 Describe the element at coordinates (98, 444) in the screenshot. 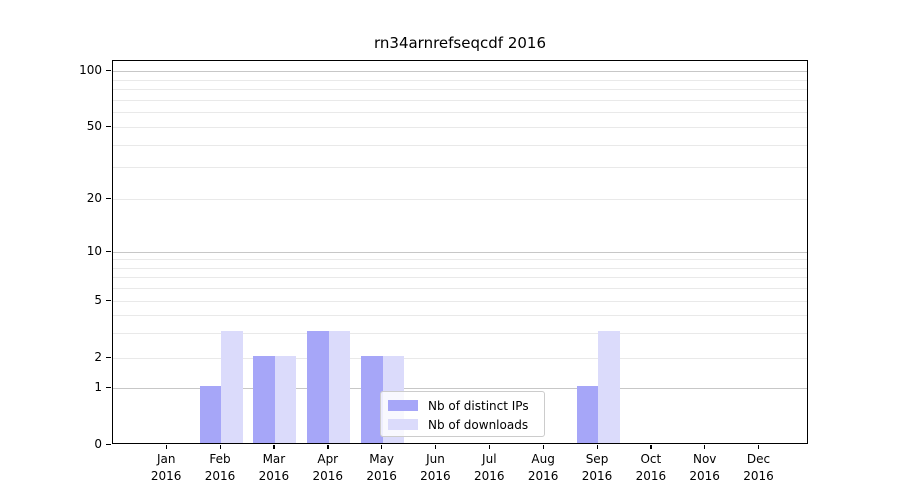

I see `y-tick-label: 0` at that location.